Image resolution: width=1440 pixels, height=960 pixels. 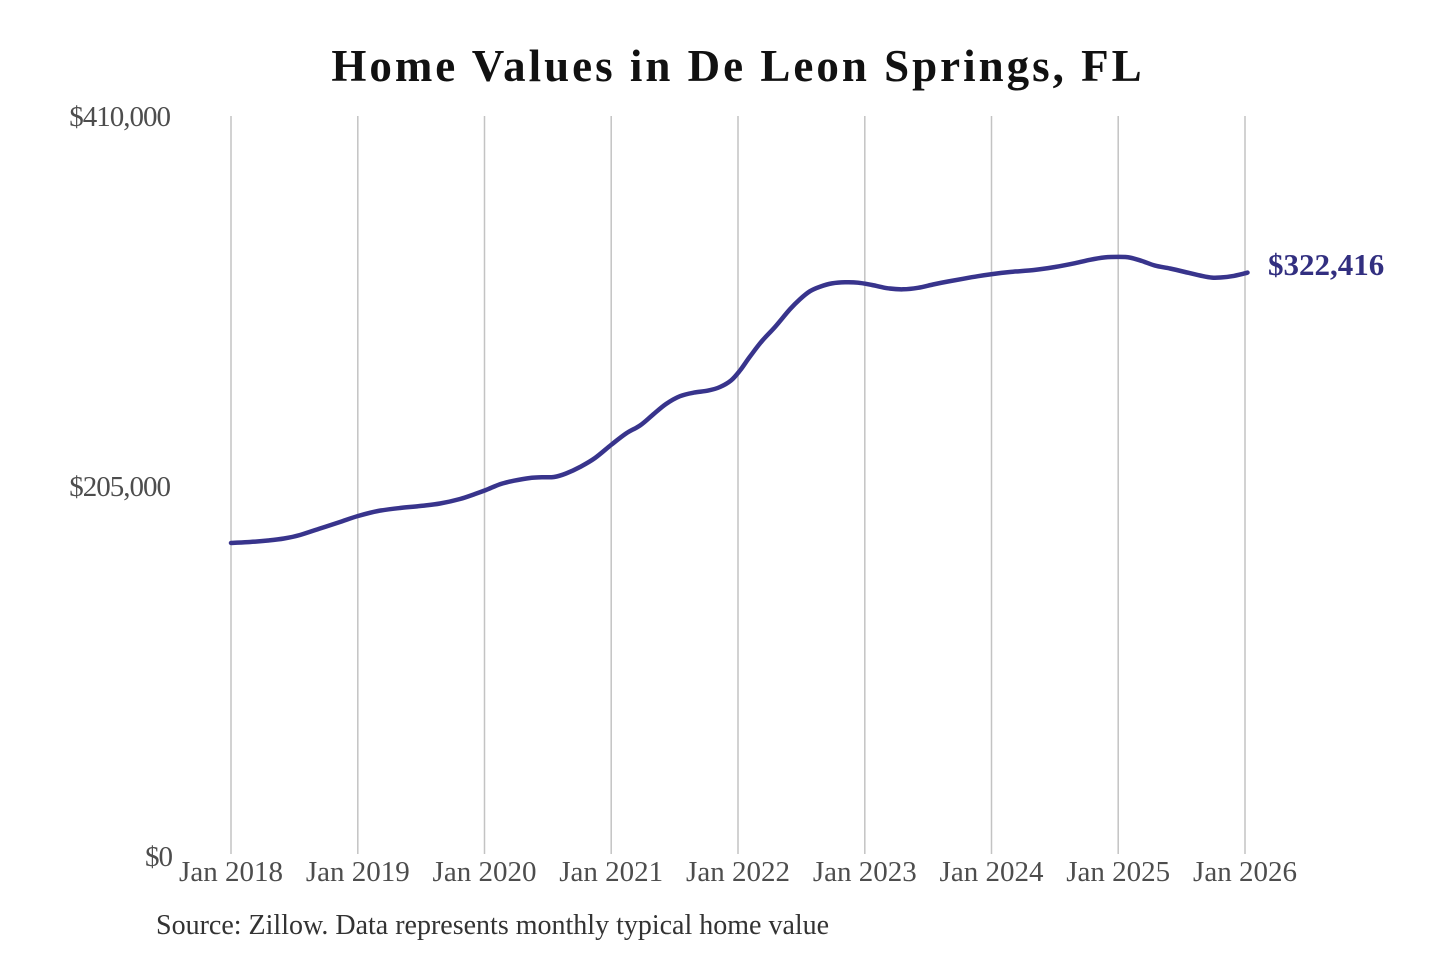 I want to click on svg-text: Jan 2019, so click(x=358, y=872).